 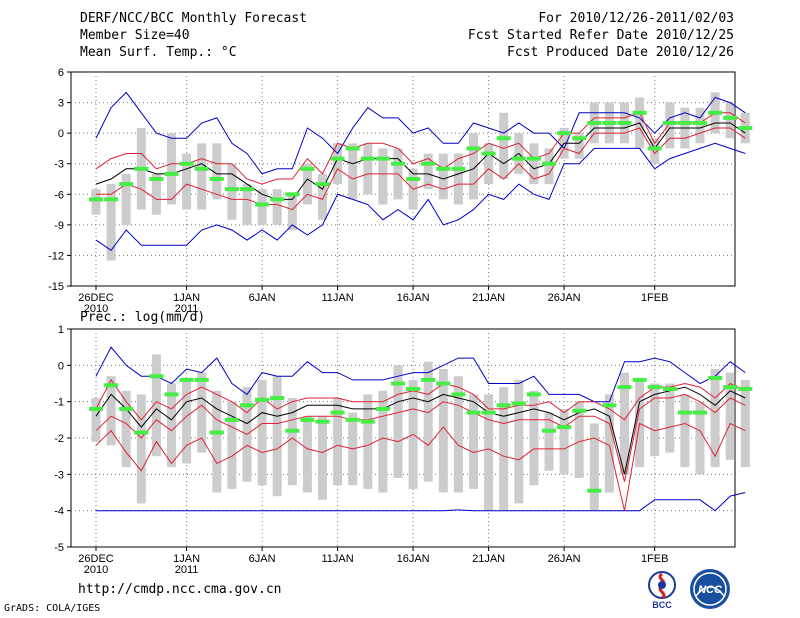 I want to click on x-tick-label: 1FEB, so click(x=655, y=298).